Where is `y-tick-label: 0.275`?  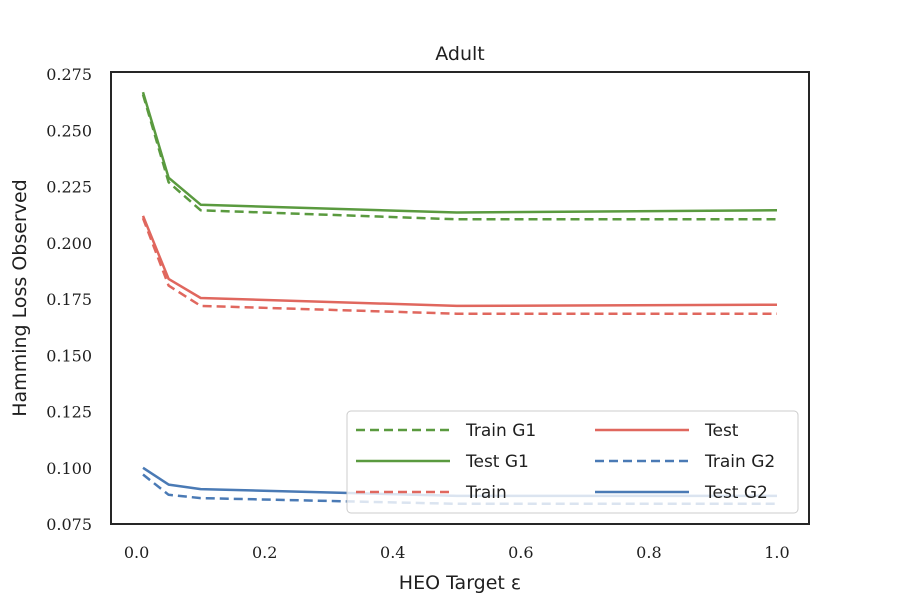
y-tick-label: 0.275 is located at coordinates (69, 74).